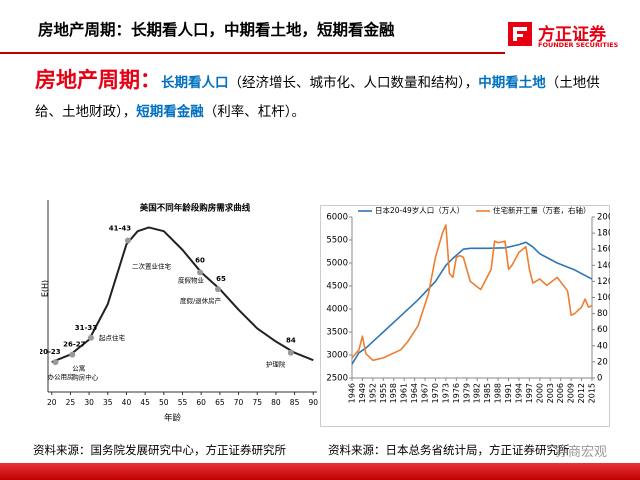 The height and width of the screenshot is (480, 640). Describe the element at coordinates (152, 266) in the screenshot. I see `marker-note: 二次置业住宅` at that location.